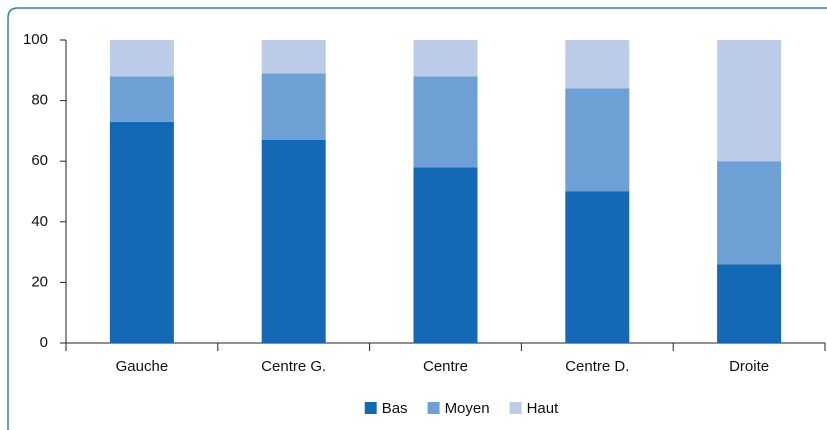 Image resolution: width=827 pixels, height=430 pixels. Describe the element at coordinates (39, 281) in the screenshot. I see `y-tick-label: 20` at that location.